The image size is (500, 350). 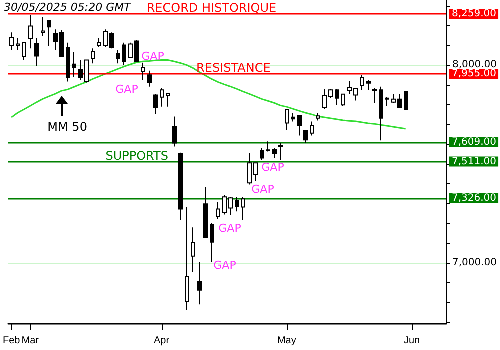 What do you see at coordinates (474, 74) in the screenshot?
I see `text: 7,955.00` at bounding box center [474, 74].